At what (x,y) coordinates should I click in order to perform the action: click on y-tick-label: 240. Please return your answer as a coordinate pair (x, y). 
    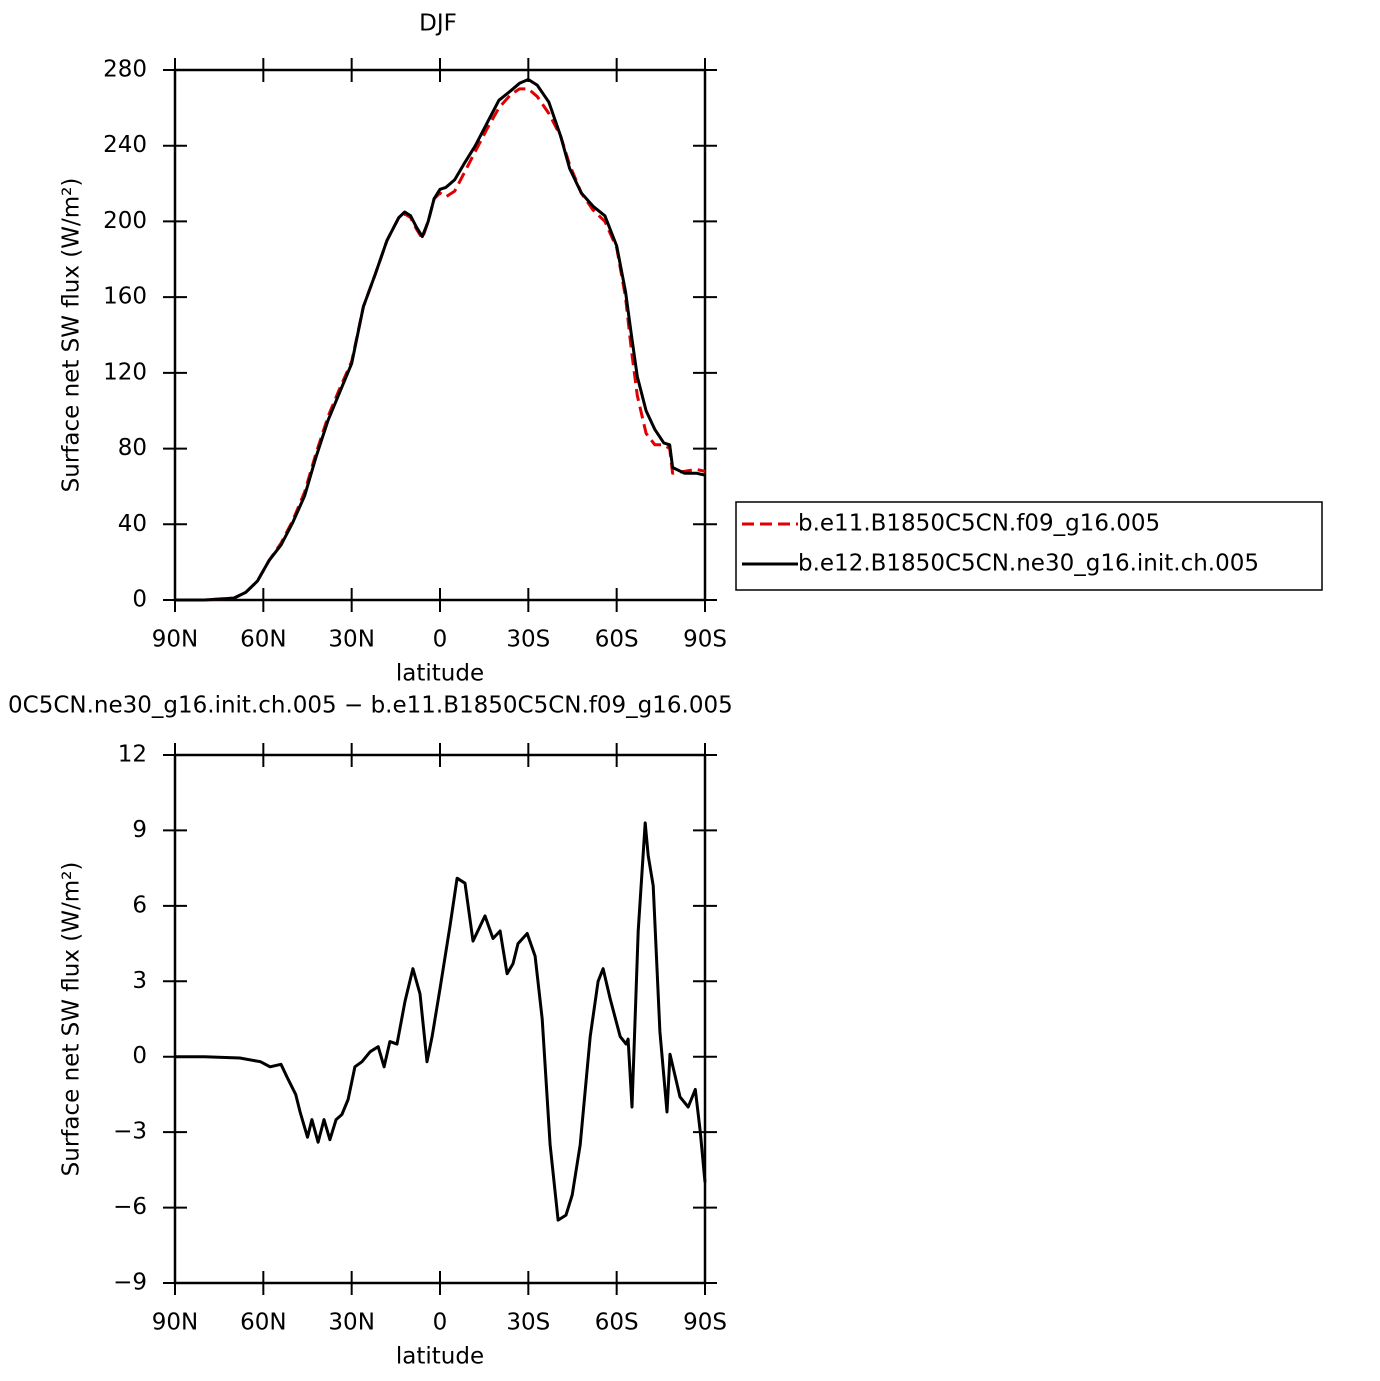
    Looking at the image, I should click on (125, 145).